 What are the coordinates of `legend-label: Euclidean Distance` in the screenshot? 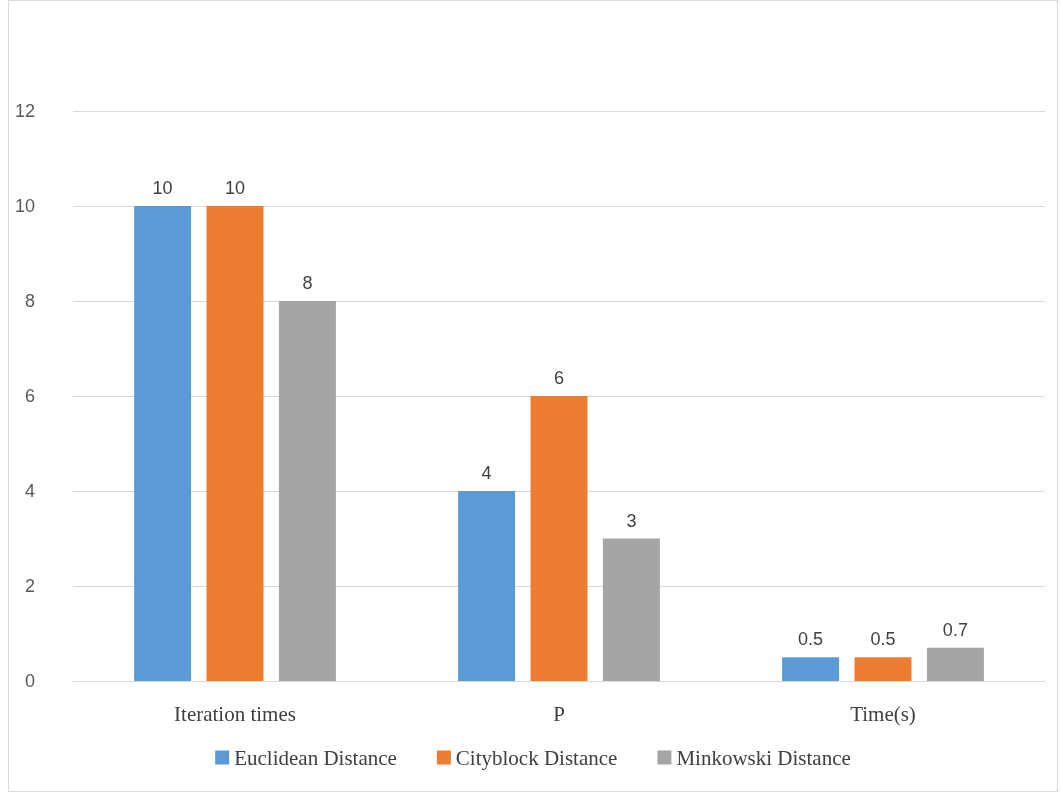 It's located at (315, 757).